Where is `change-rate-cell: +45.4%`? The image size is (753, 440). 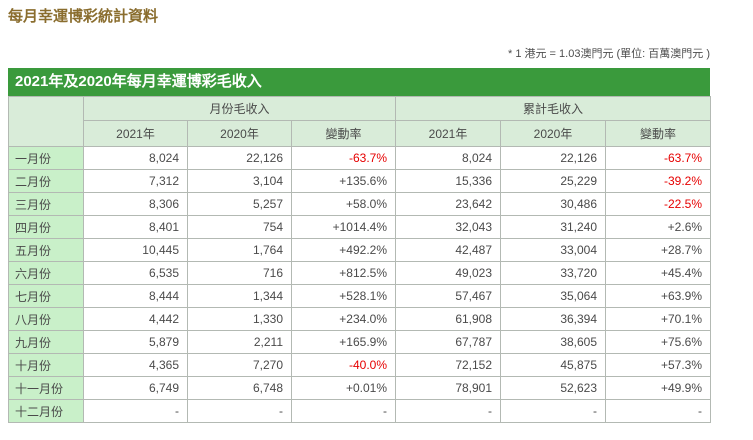 change-rate-cell: +45.4% is located at coordinates (658, 273).